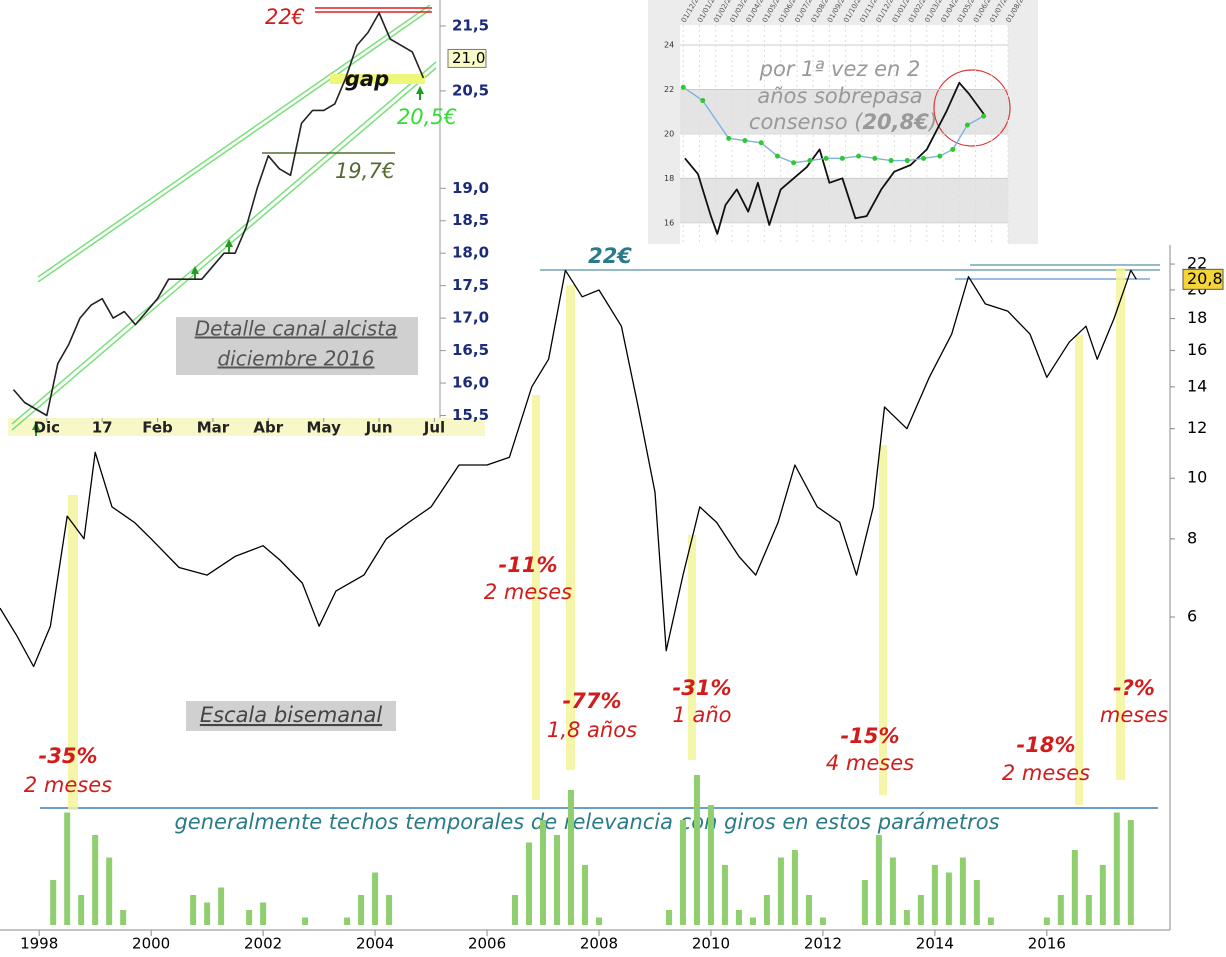  I want to click on price-tag-label: 21,0, so click(468, 58).